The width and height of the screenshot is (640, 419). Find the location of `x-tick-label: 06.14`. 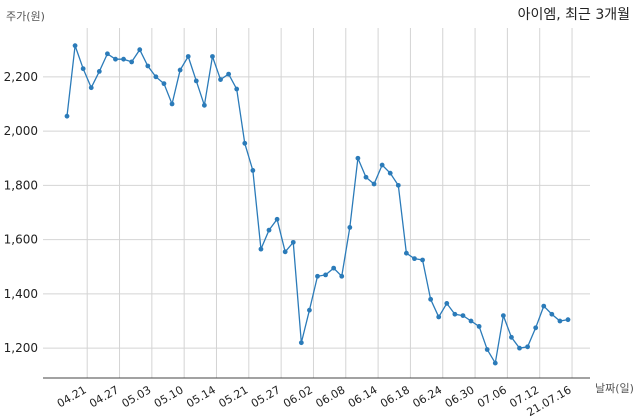

x-tick-label: 06.14 is located at coordinates (363, 396).